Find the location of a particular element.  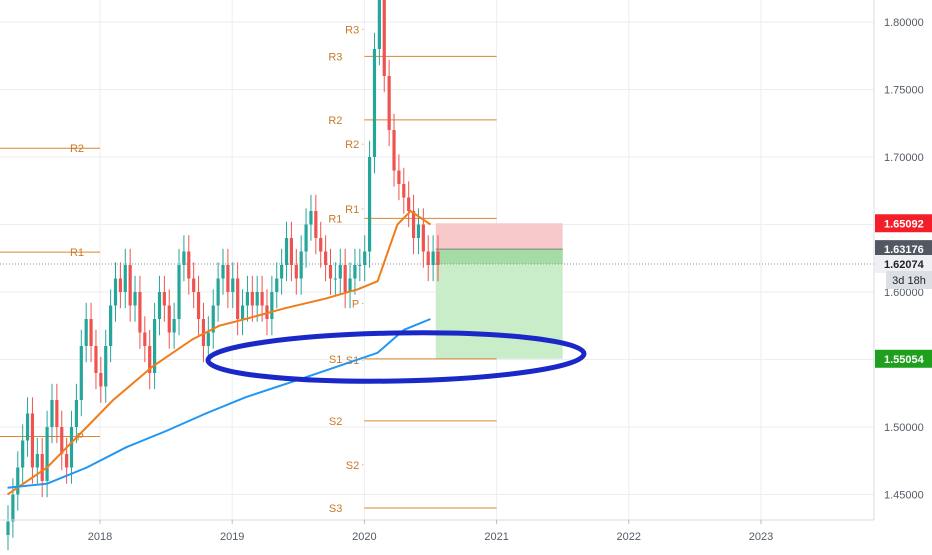

annotations is located at coordinates (396, 357).